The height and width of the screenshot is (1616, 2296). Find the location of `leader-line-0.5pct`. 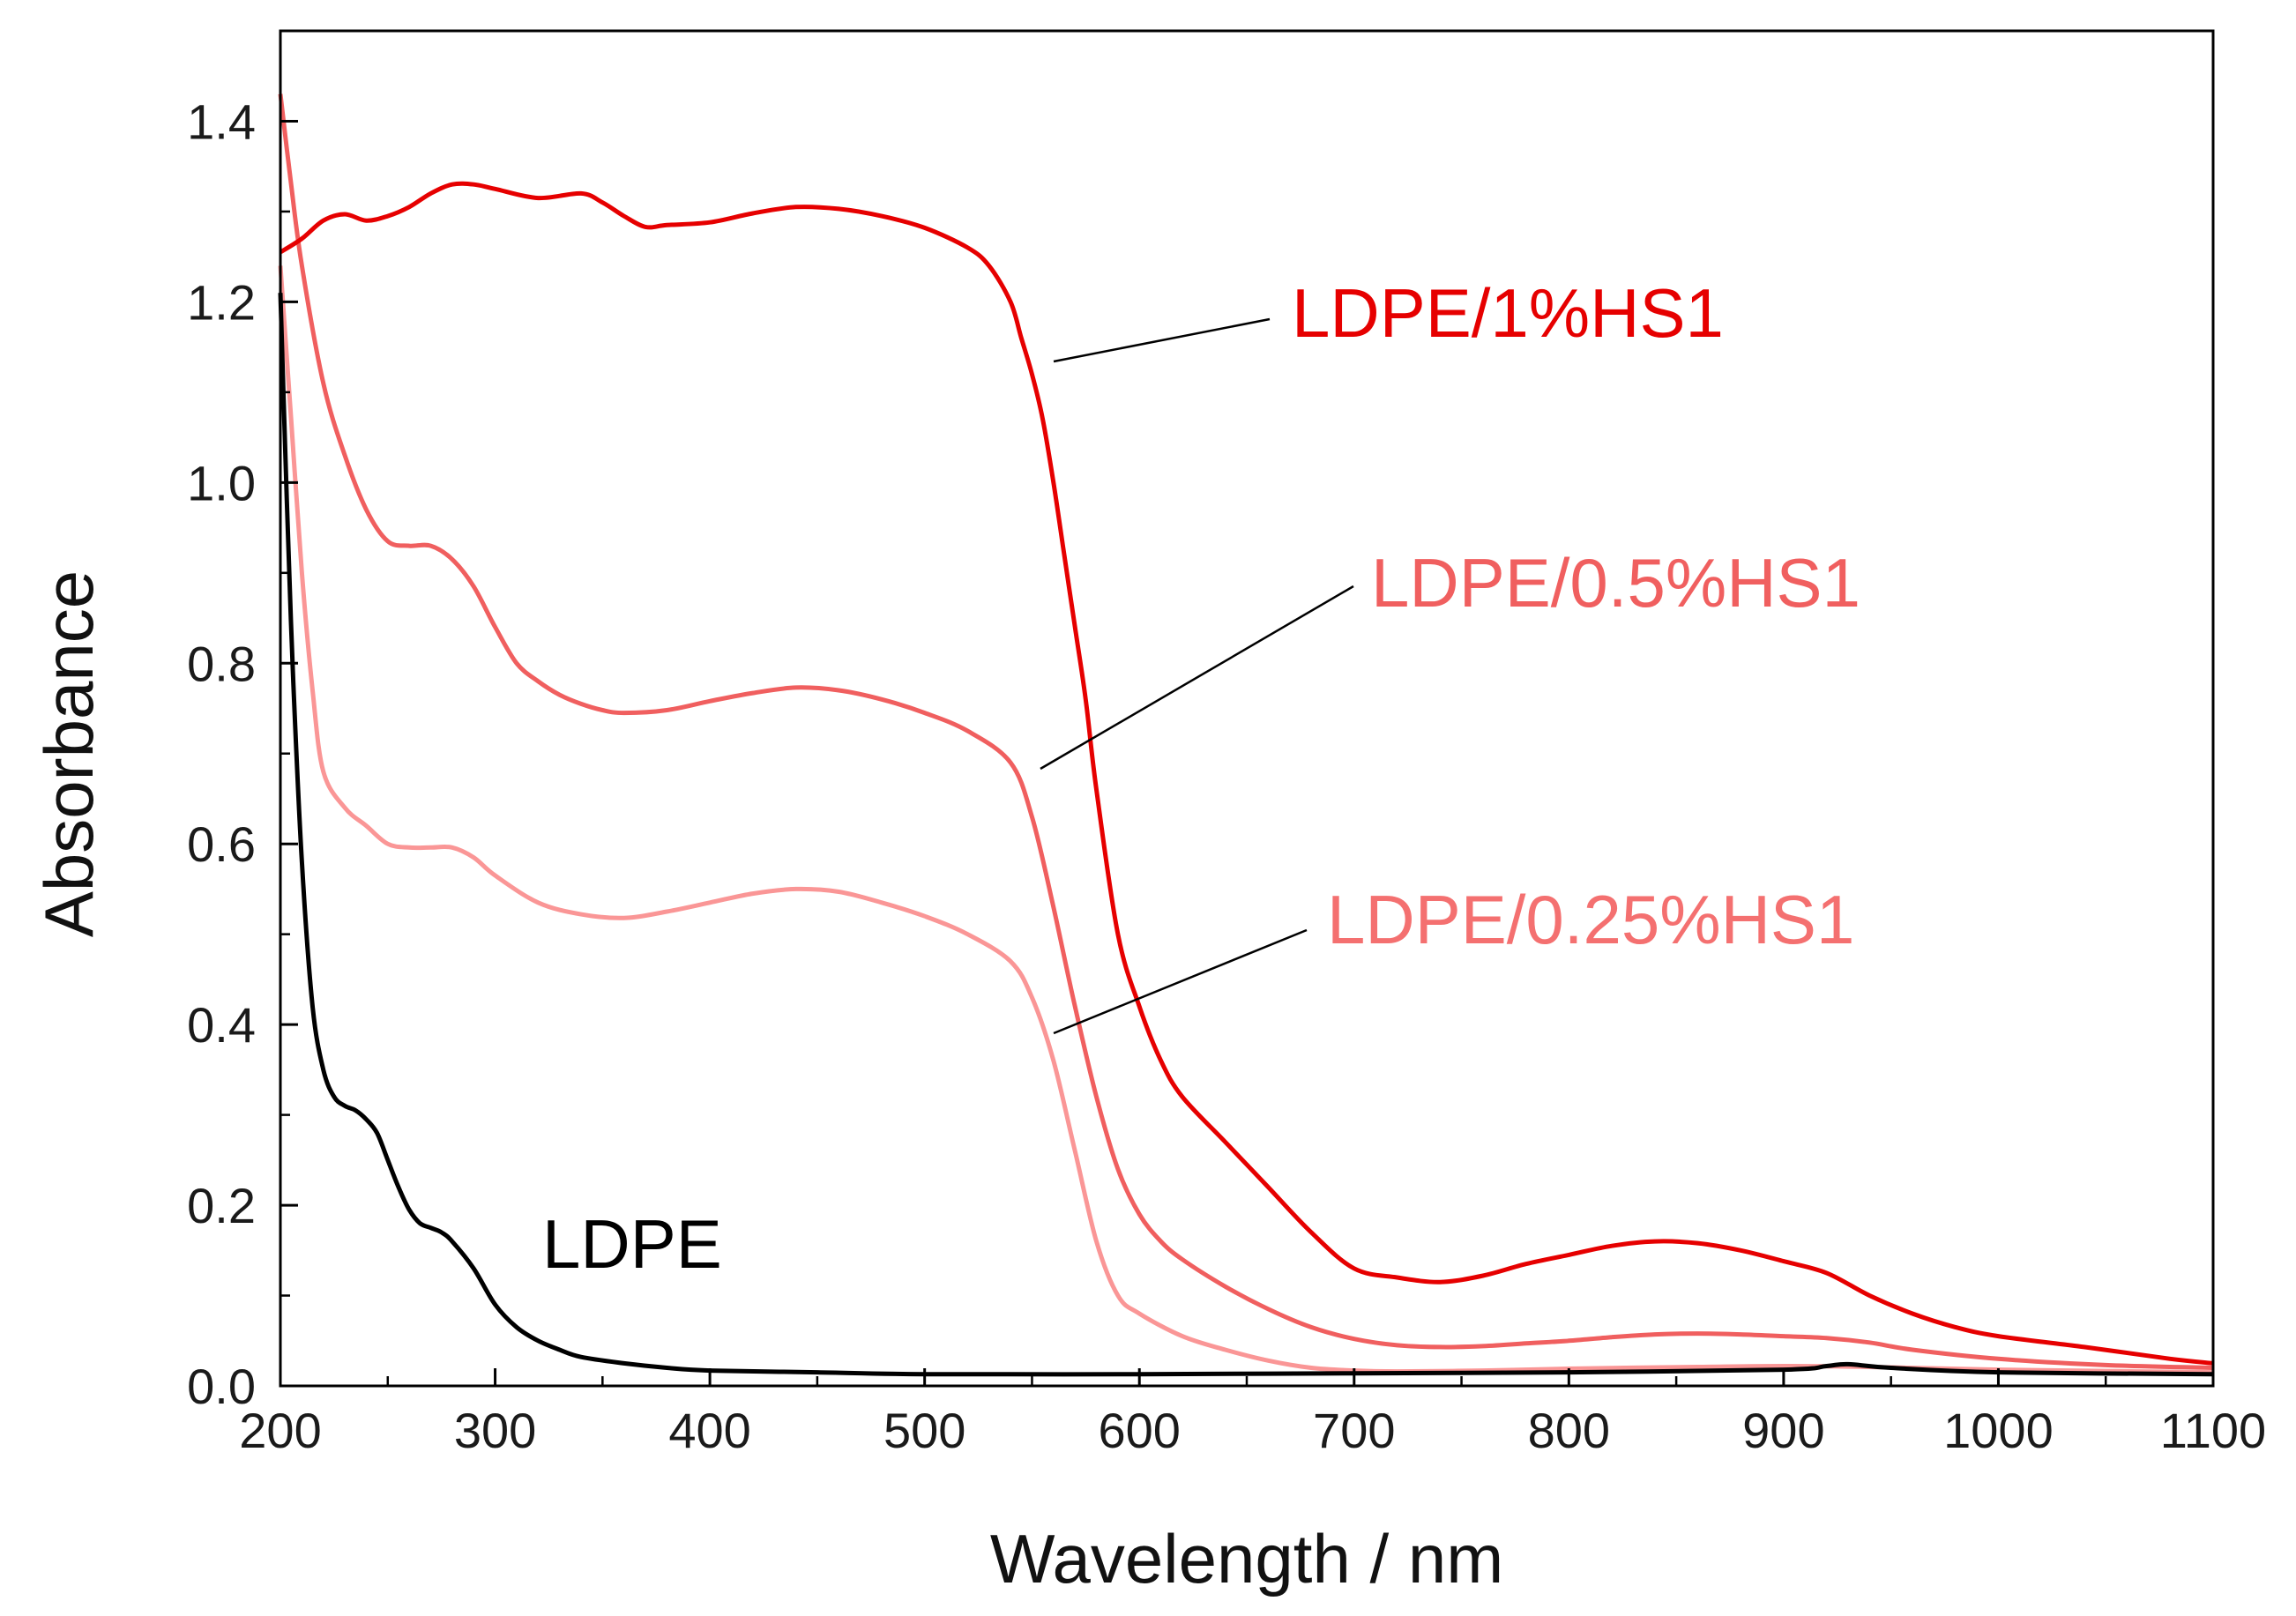

leader-line-0.5pct is located at coordinates (1197, 678).